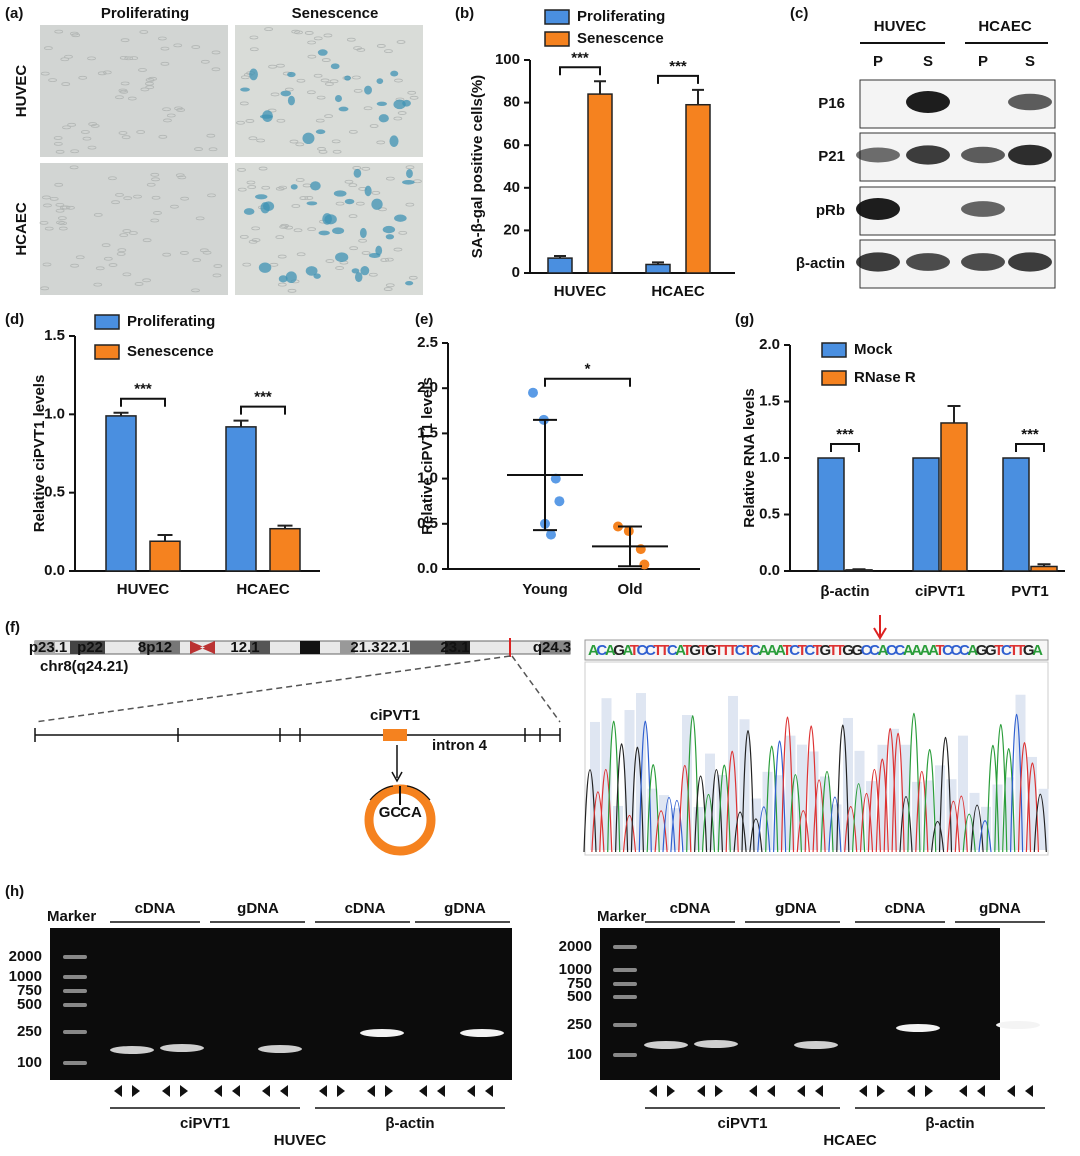  I want to click on protein-label: β-actin, so click(820, 263).